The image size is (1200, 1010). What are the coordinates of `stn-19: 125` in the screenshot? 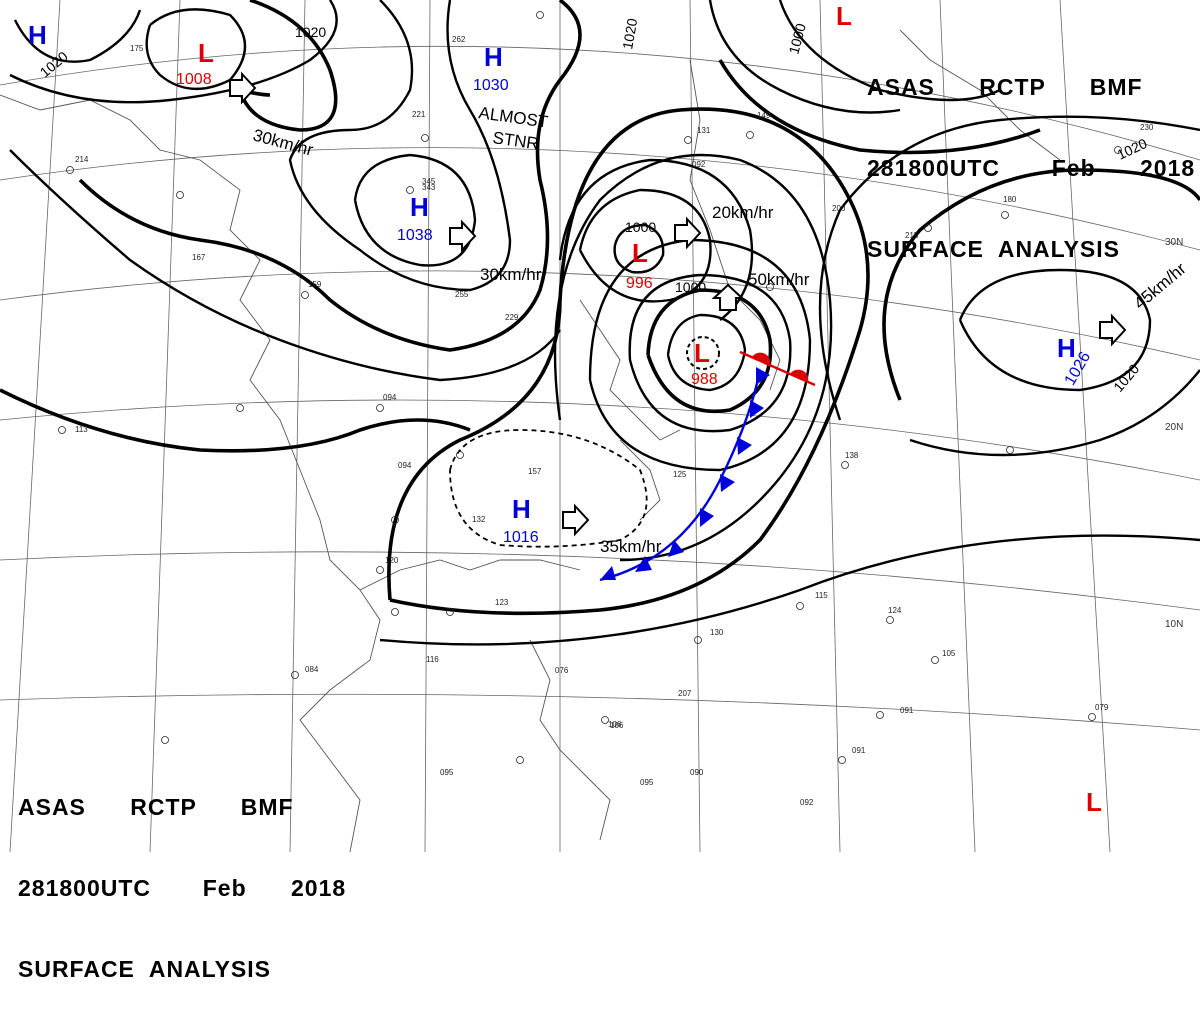 It's located at (680, 474).